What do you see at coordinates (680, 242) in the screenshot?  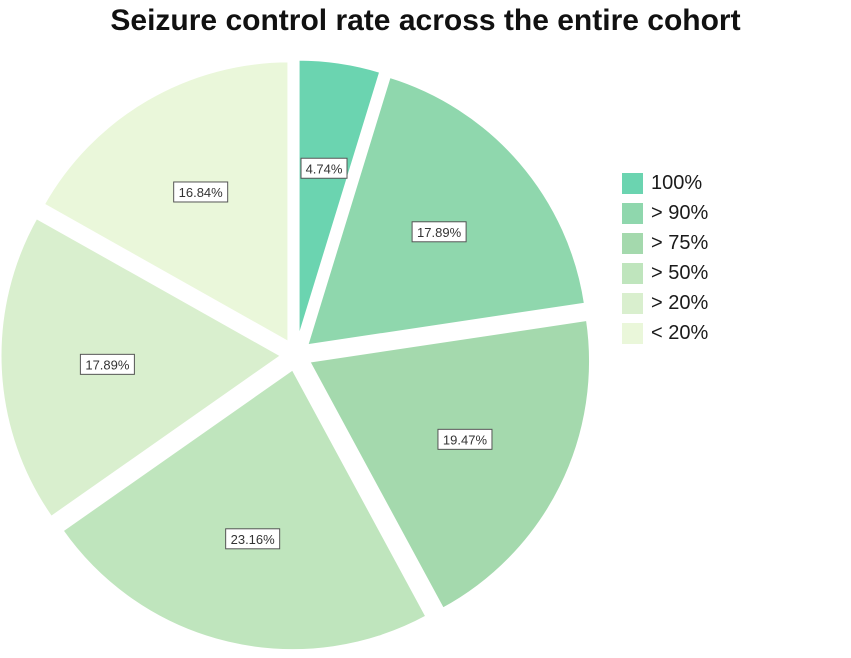 I see `legend-label: > 75%` at bounding box center [680, 242].